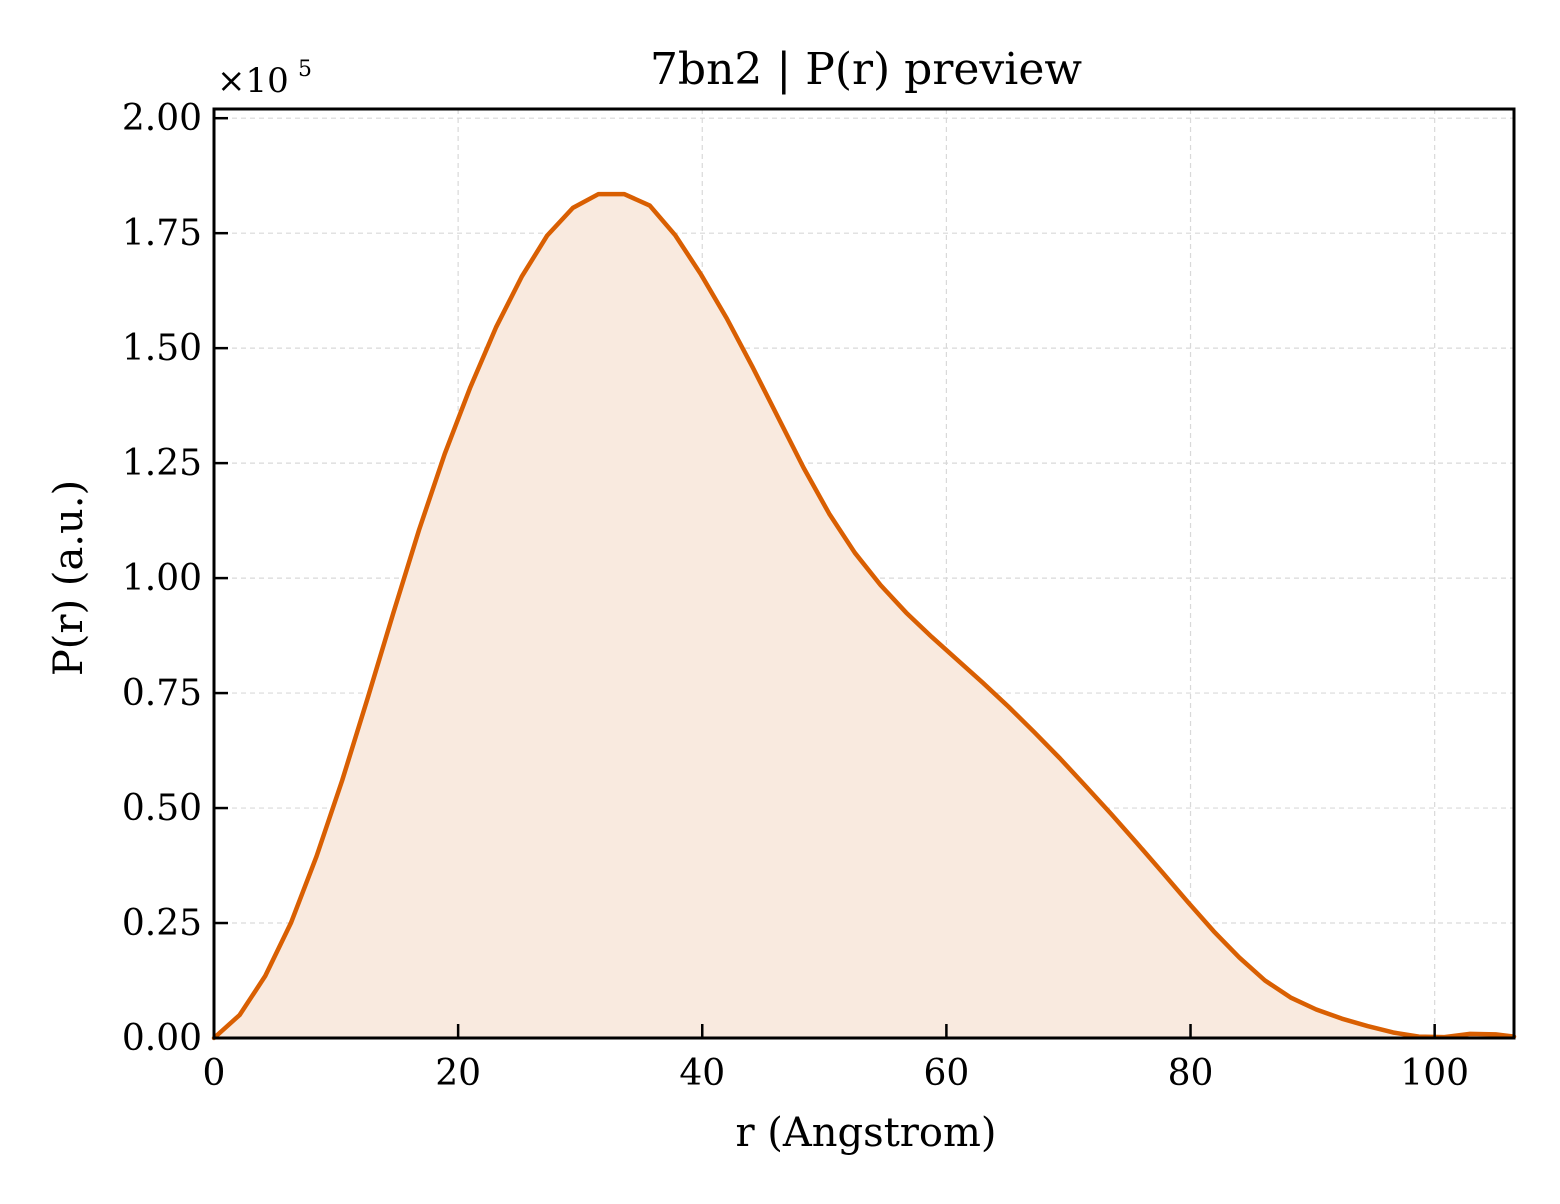  Describe the element at coordinates (162, 463) in the screenshot. I see `y-tick-label: 1.25` at that location.